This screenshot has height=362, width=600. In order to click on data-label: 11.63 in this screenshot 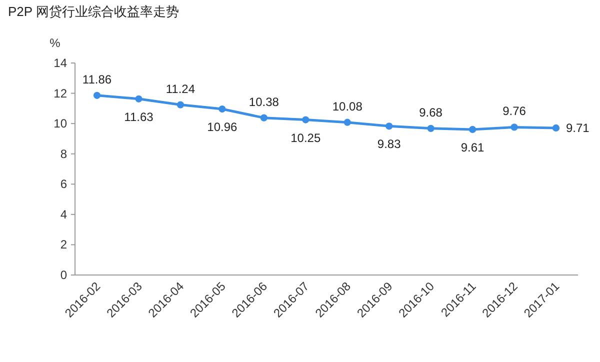, I will do `click(139, 117)`.